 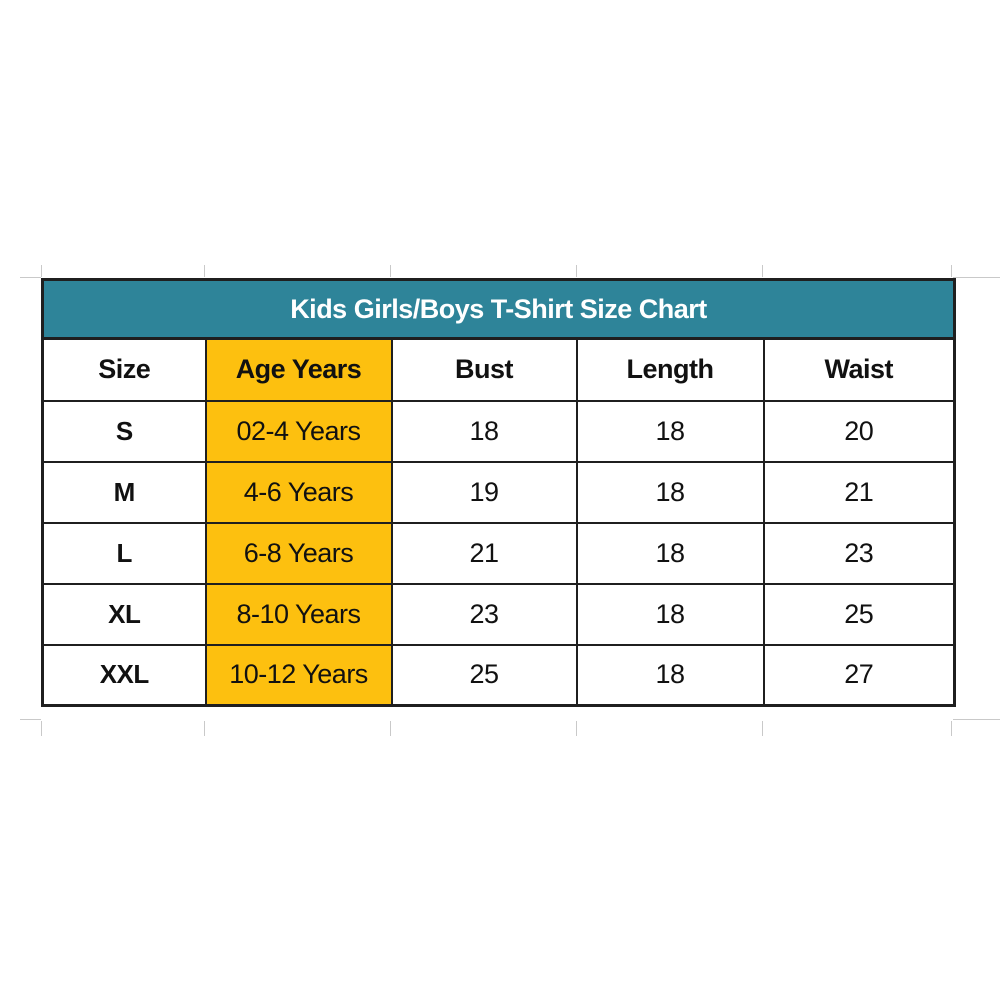 I want to click on size-cell: XXL, so click(x=124, y=675).